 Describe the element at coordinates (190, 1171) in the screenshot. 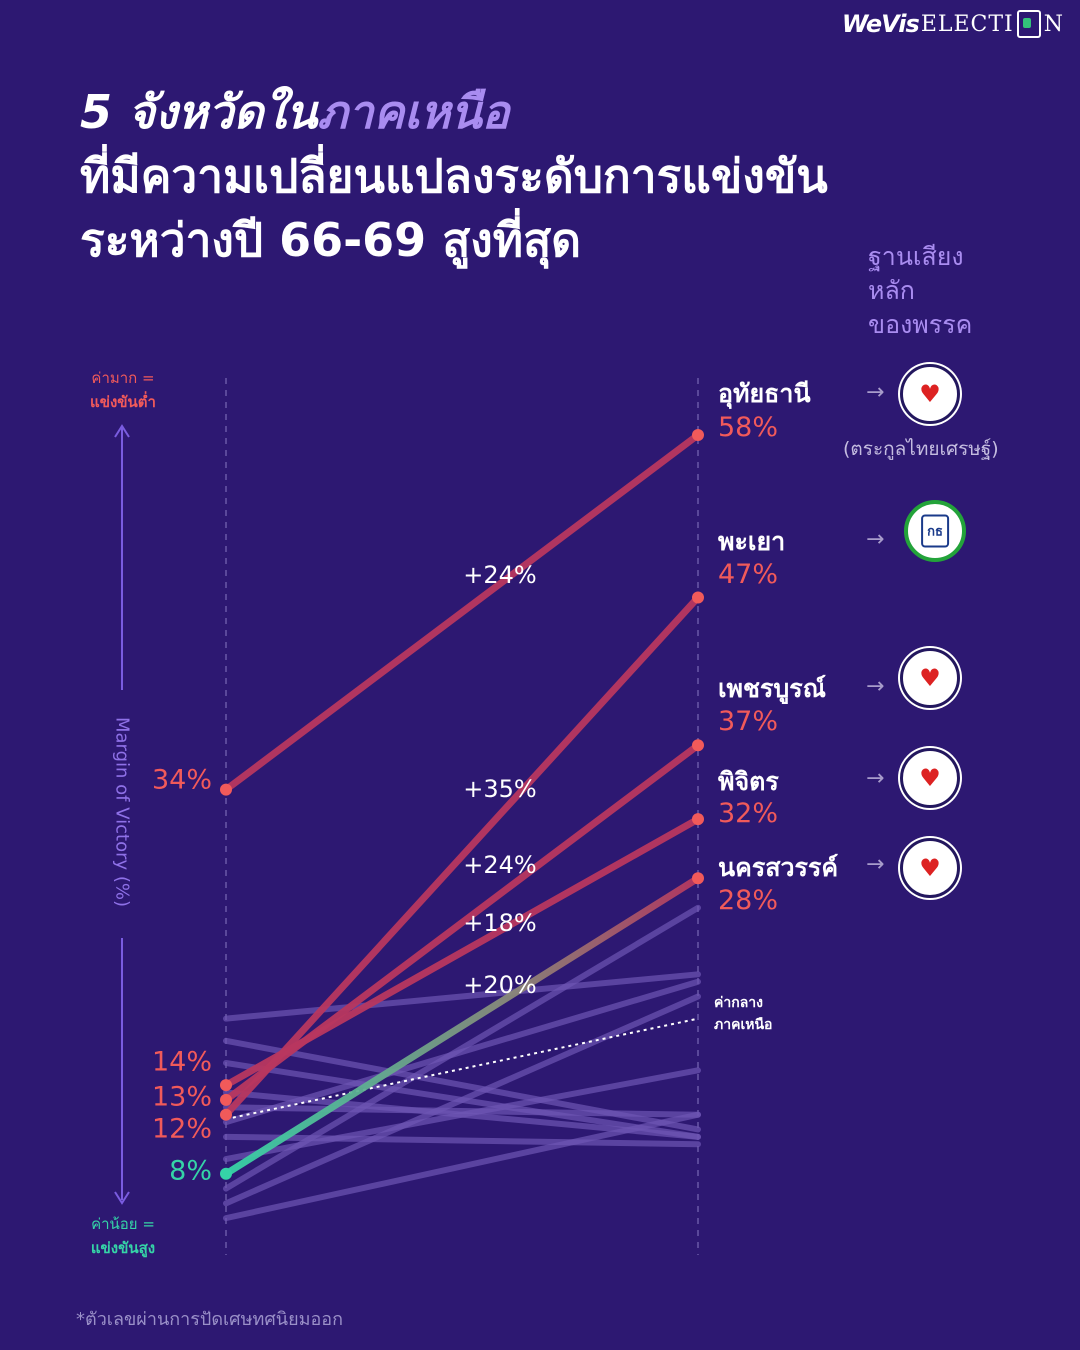

I see `start-value-label: 8%` at that location.